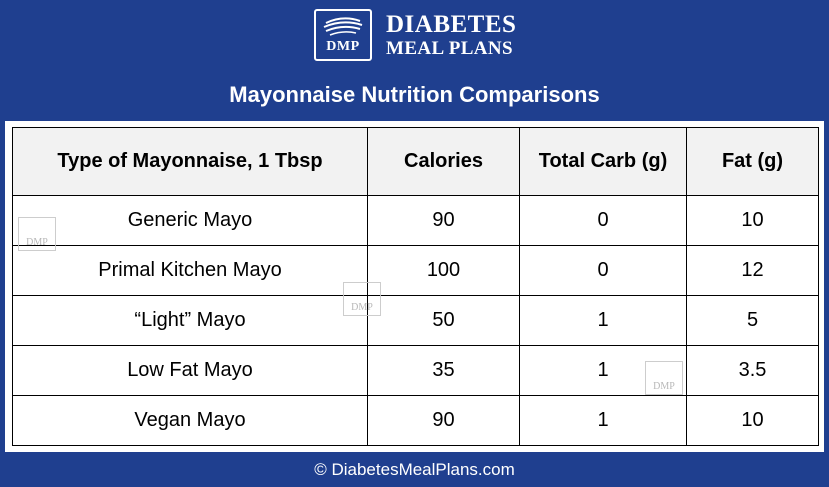  I want to click on cell-fat: 3.5, so click(752, 370).